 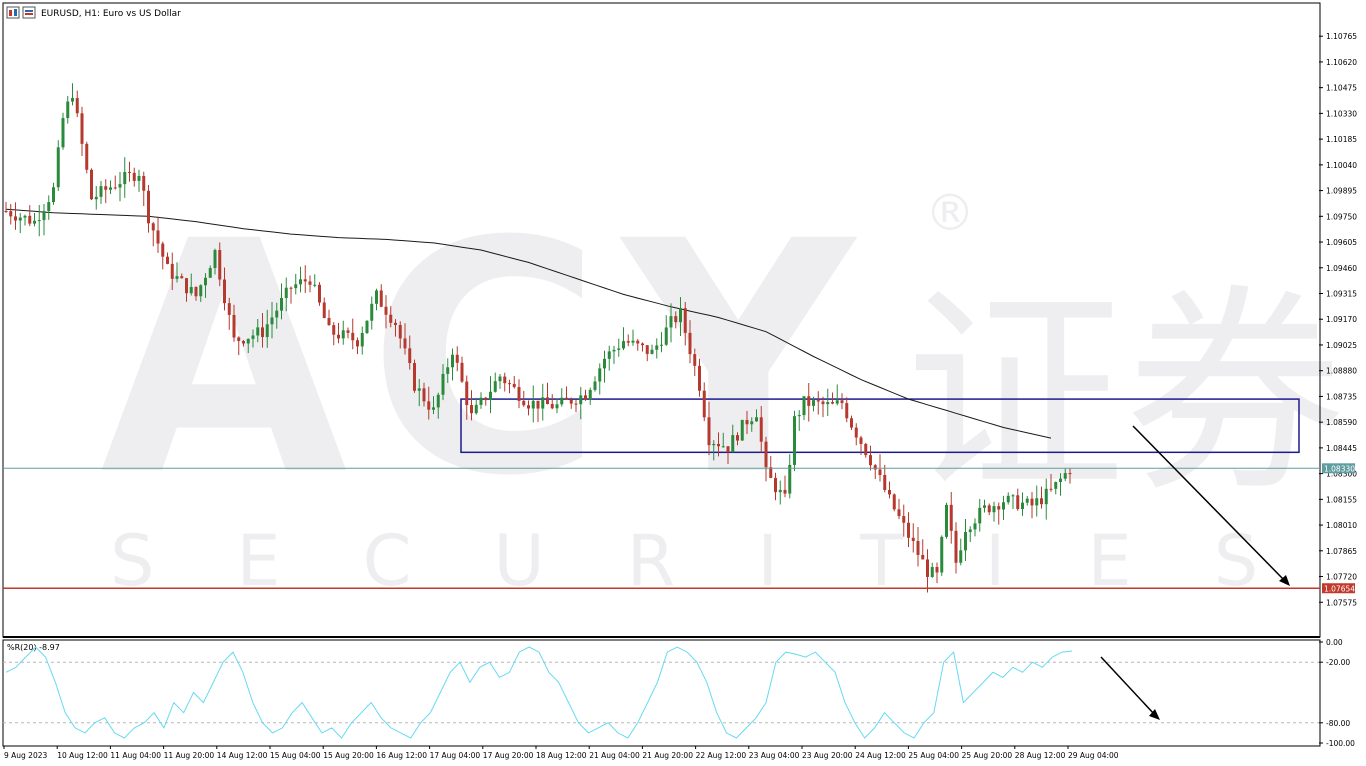 What do you see at coordinates (721, 755) in the screenshot?
I see `time-tick-label: 22 Aug 12:00` at bounding box center [721, 755].